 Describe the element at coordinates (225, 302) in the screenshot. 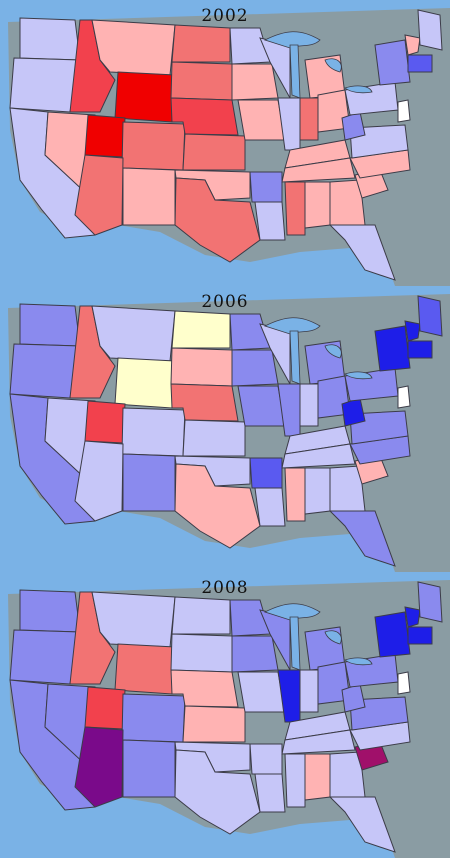

I see `map-year-label: 2006` at that location.